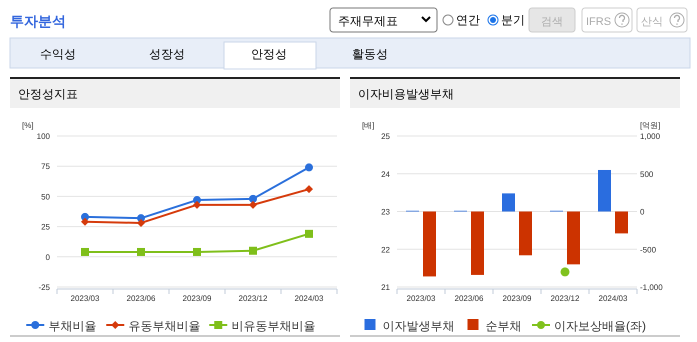 Image resolution: width=697 pixels, height=342 pixels. Describe the element at coordinates (43, 136) in the screenshot. I see `y-tick-label: 100` at that location.